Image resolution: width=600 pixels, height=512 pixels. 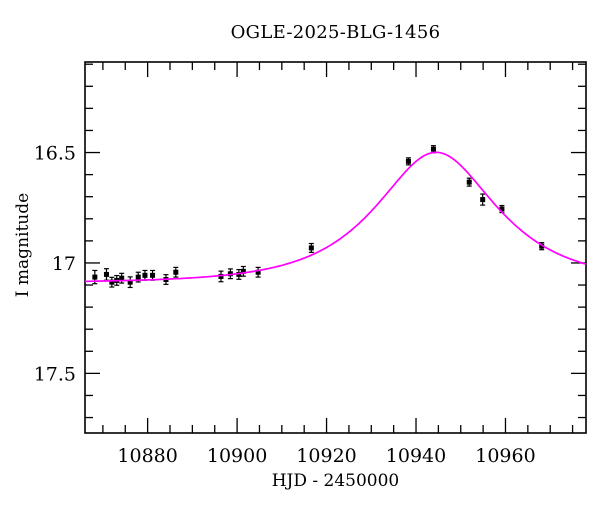 I want to click on y-tick-label: 17, so click(x=64, y=264).